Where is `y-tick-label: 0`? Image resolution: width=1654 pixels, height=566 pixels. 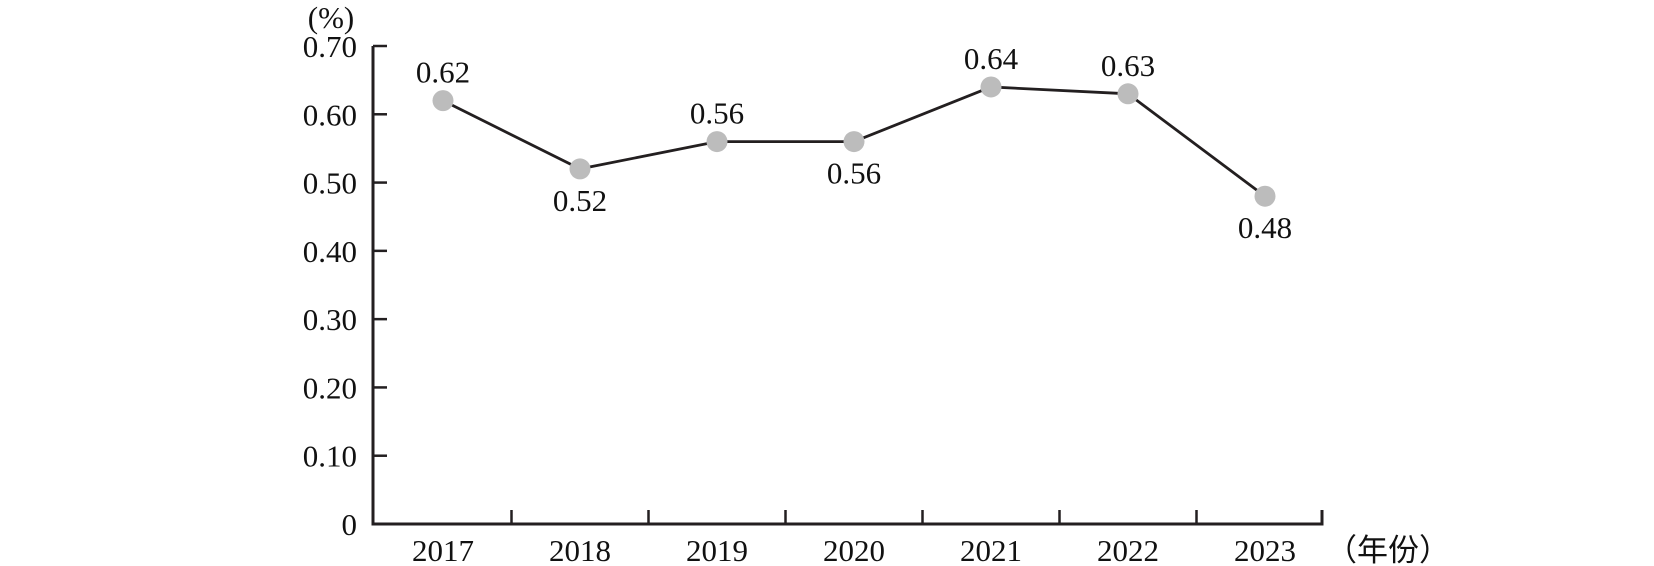 y-tick-label: 0 is located at coordinates (350, 524).